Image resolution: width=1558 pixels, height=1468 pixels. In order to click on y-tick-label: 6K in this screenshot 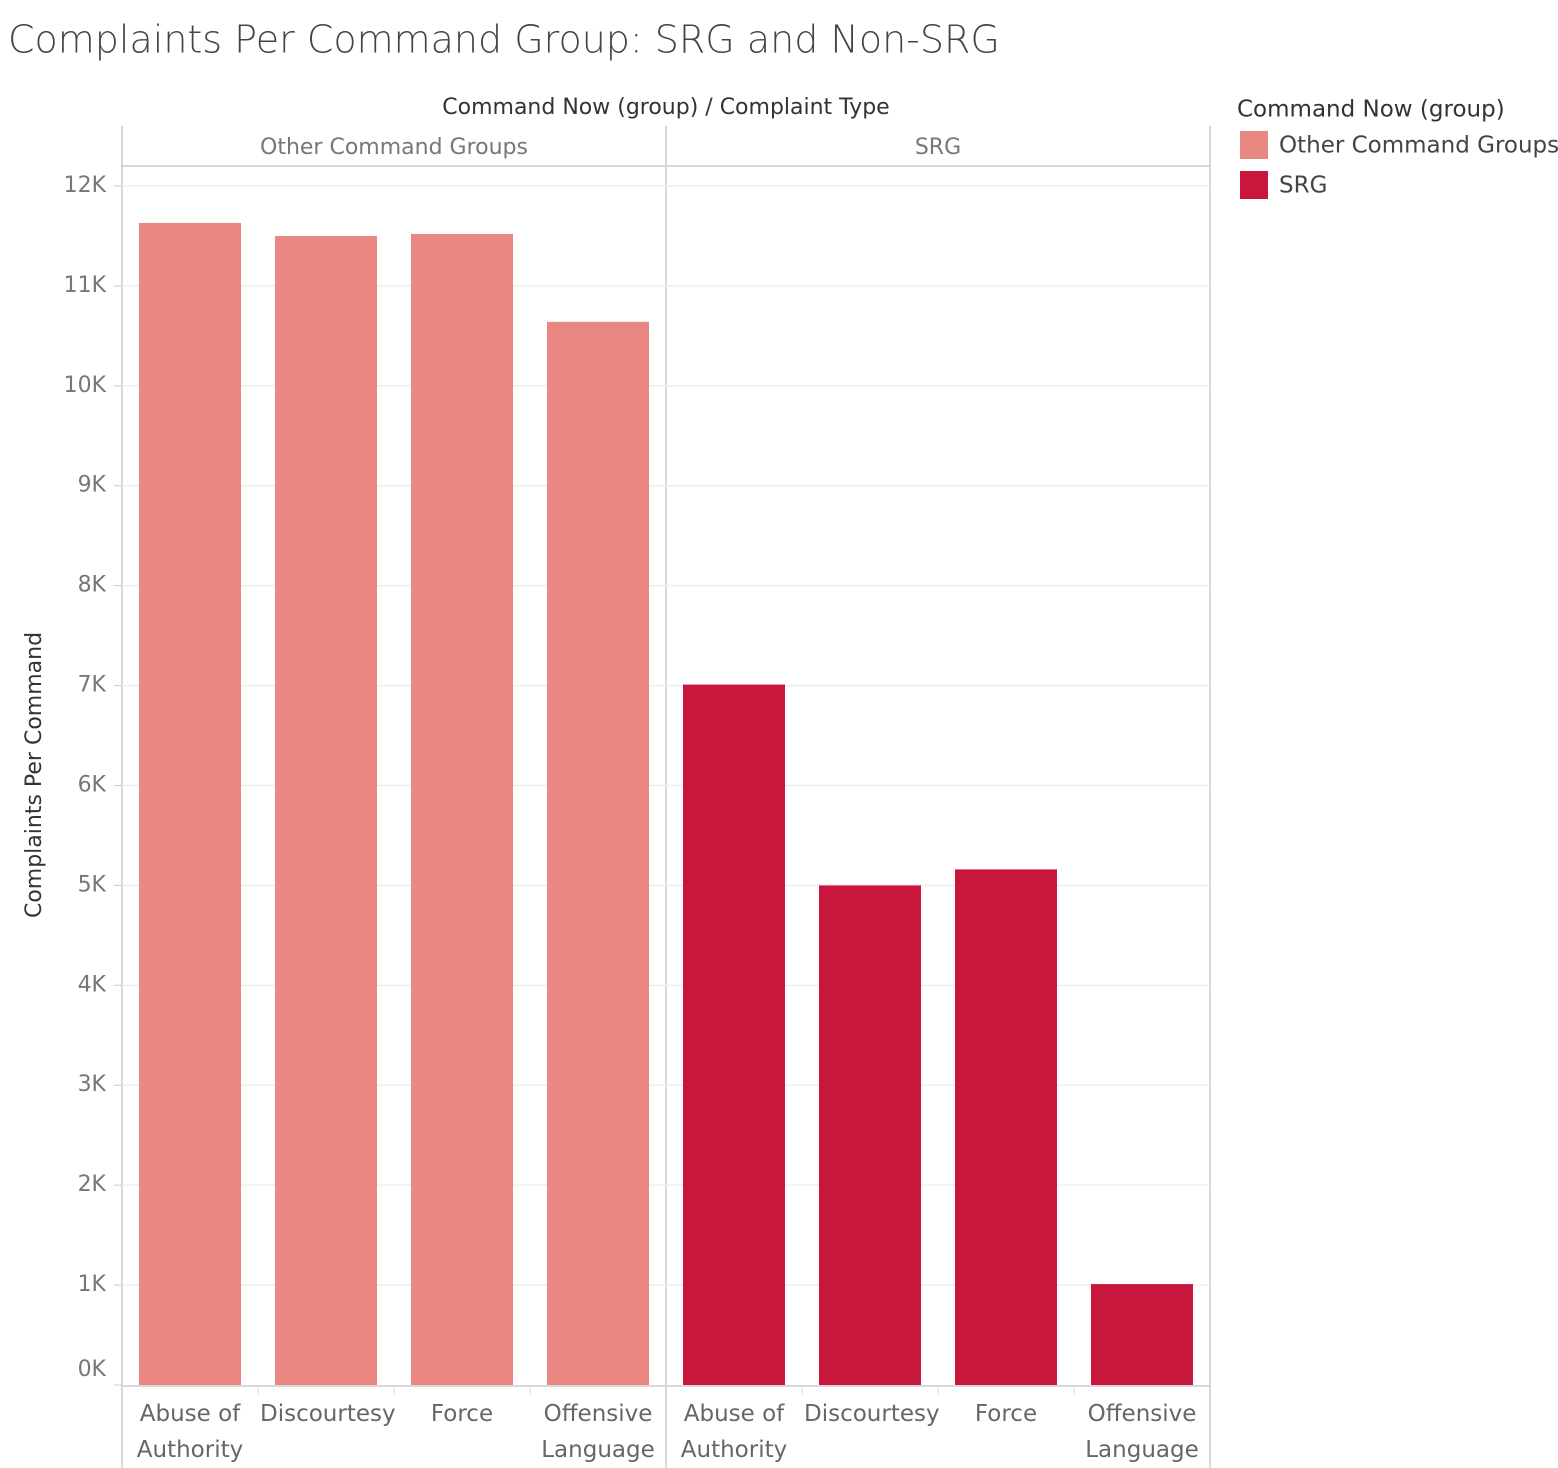, I will do `click(92, 784)`.